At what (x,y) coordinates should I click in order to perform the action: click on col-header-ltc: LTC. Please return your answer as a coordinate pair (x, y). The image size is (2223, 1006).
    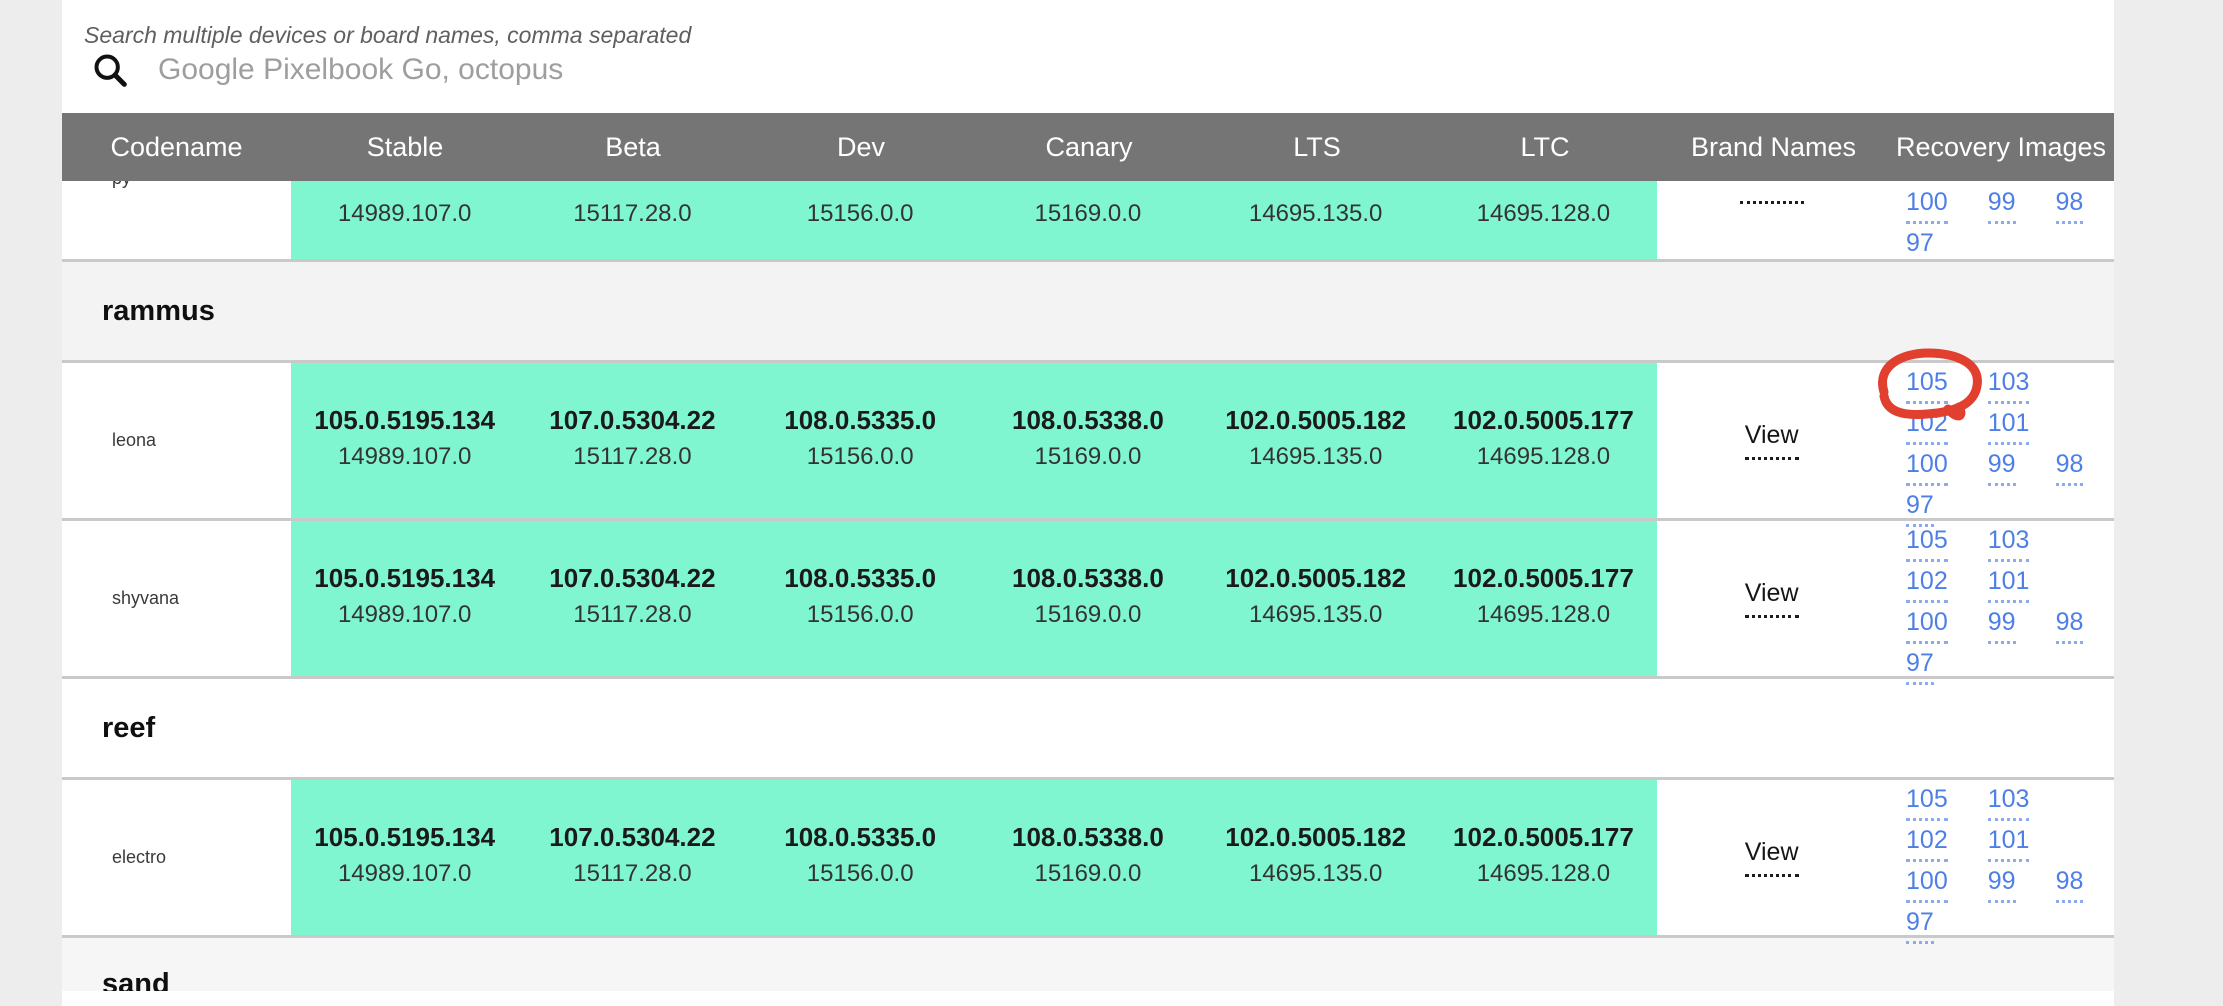
    Looking at the image, I should click on (1545, 146).